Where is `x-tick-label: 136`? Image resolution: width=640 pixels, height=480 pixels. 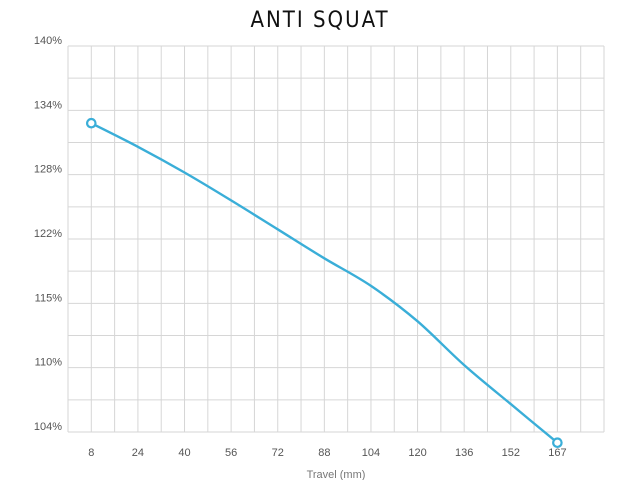 x-tick-label: 136 is located at coordinates (464, 453).